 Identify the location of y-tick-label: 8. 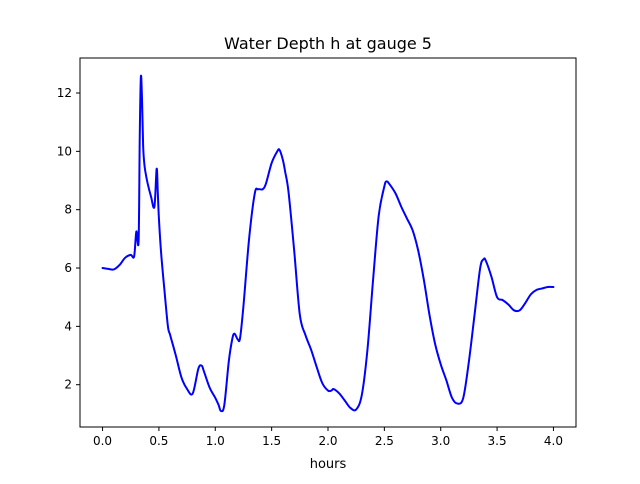
(68, 210).